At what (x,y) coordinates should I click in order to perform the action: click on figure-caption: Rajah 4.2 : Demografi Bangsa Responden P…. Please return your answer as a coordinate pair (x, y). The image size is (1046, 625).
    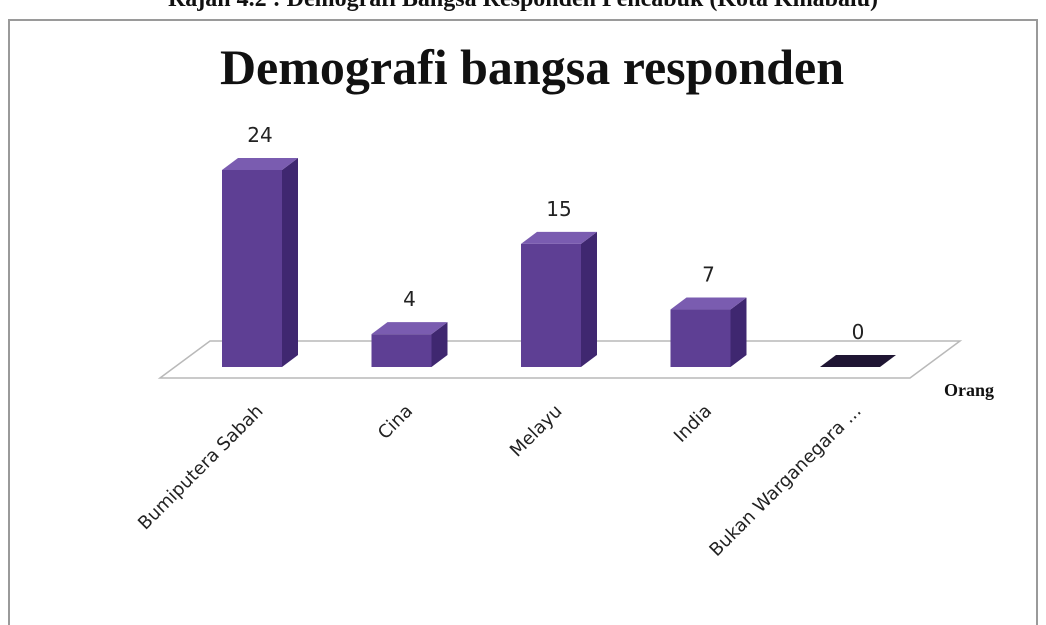
    Looking at the image, I should click on (523, 6).